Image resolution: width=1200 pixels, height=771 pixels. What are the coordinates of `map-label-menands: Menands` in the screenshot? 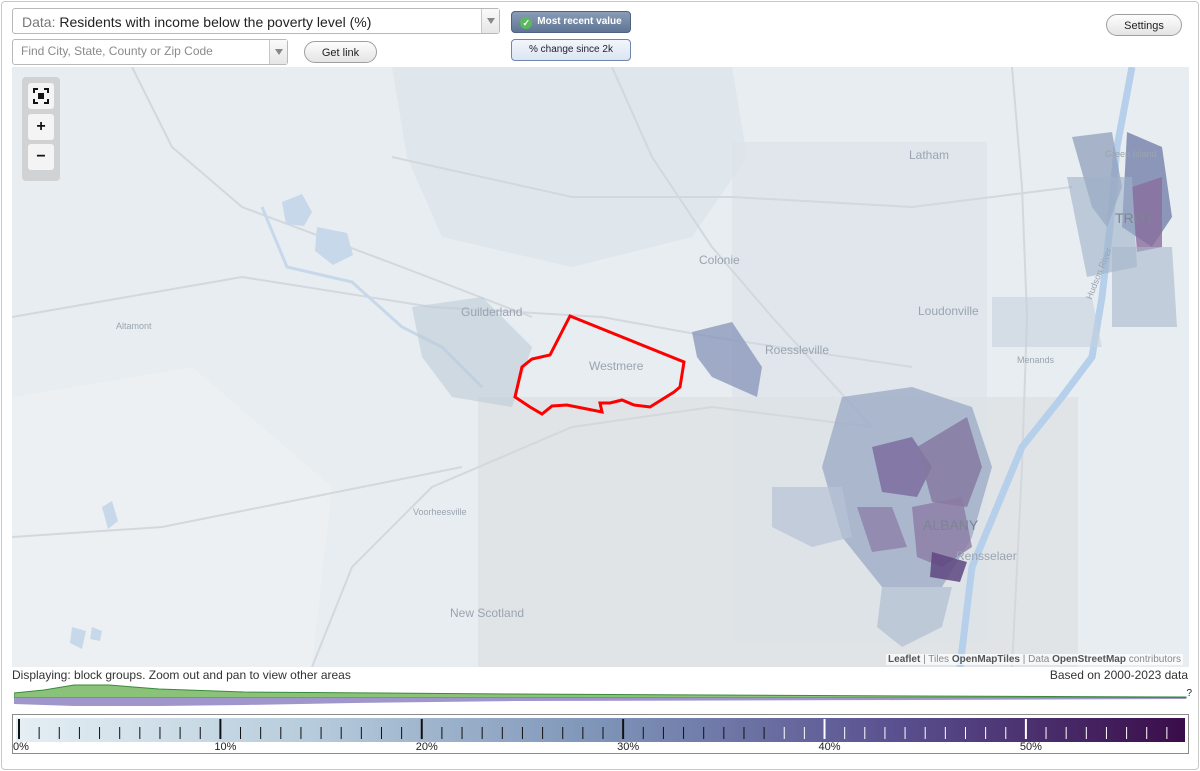 It's located at (1036, 360).